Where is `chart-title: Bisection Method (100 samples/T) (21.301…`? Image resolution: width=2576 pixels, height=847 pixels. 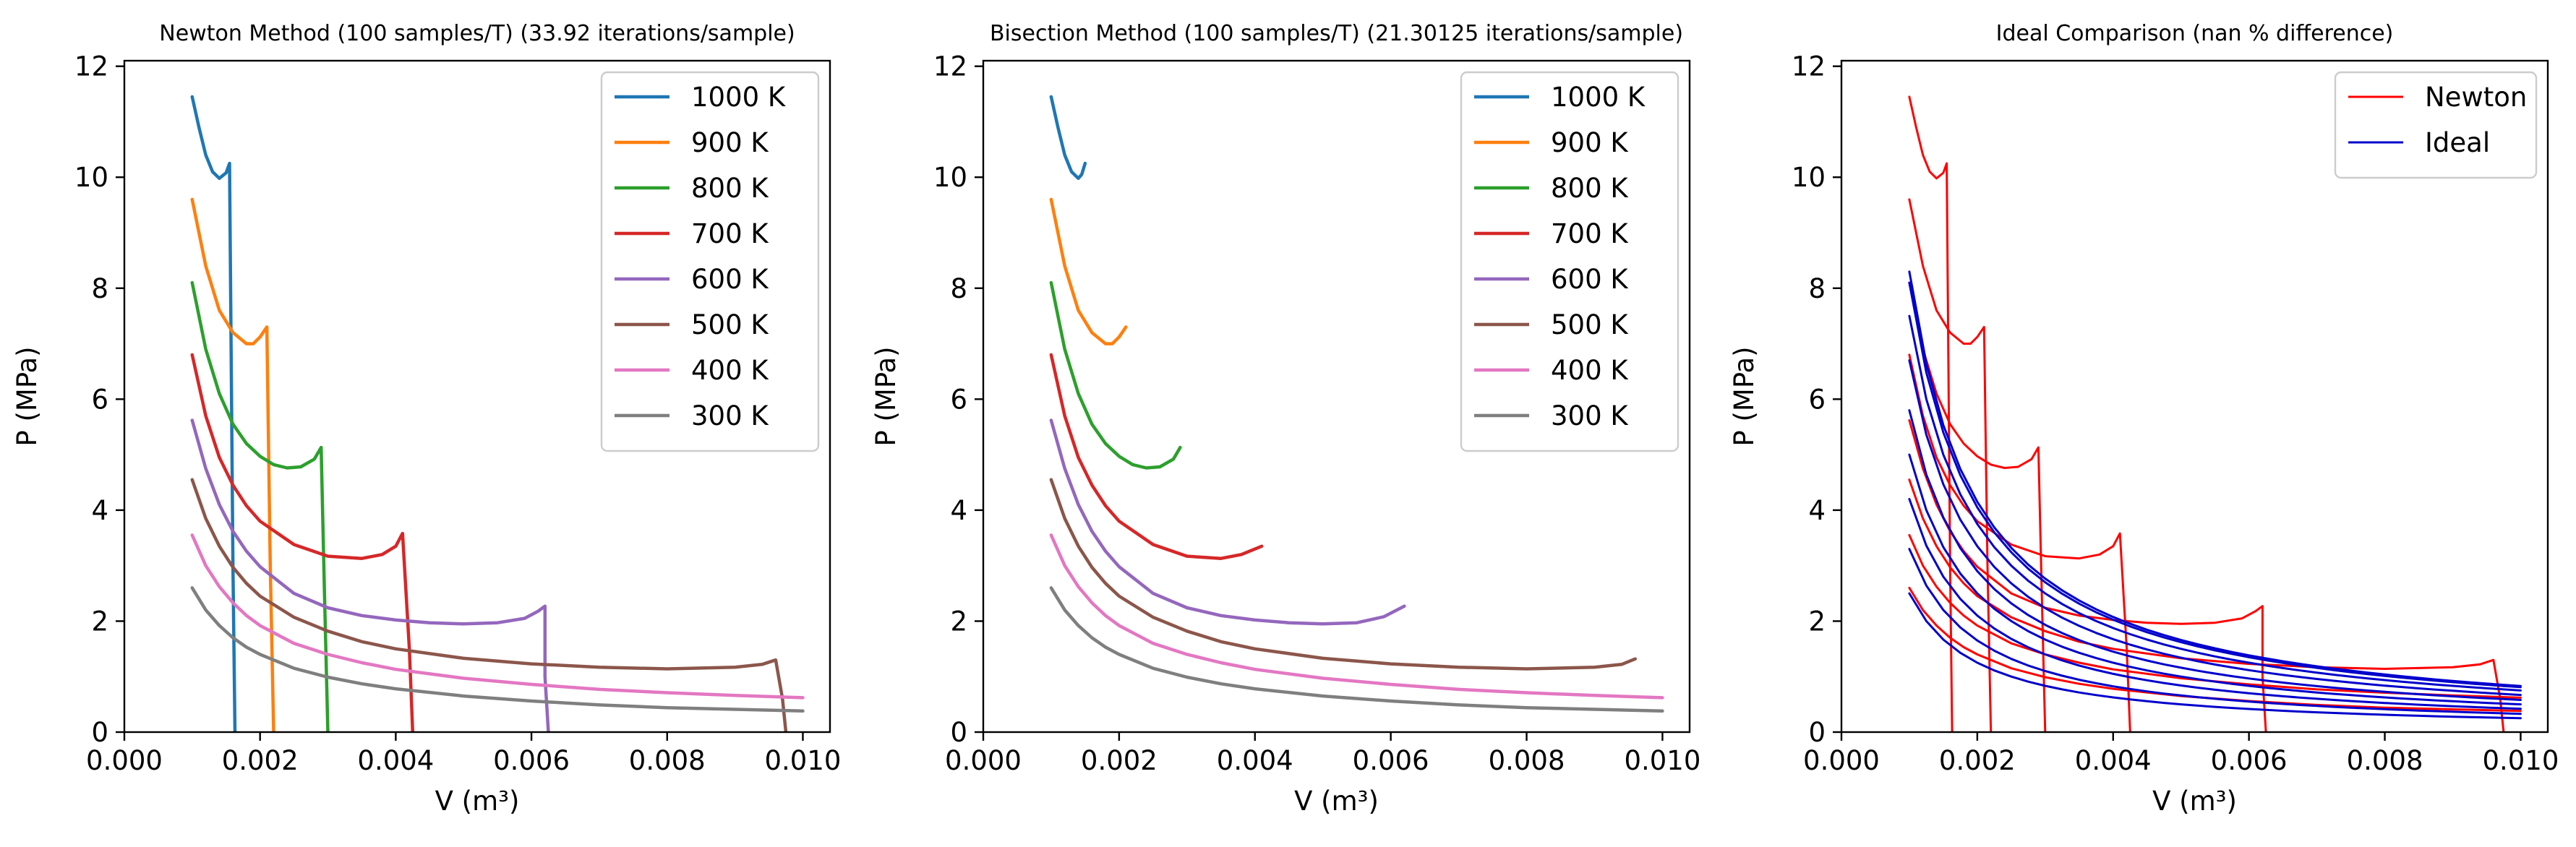
chart-title: Bisection Method (100 samples/T) (21.301… is located at coordinates (1336, 33).